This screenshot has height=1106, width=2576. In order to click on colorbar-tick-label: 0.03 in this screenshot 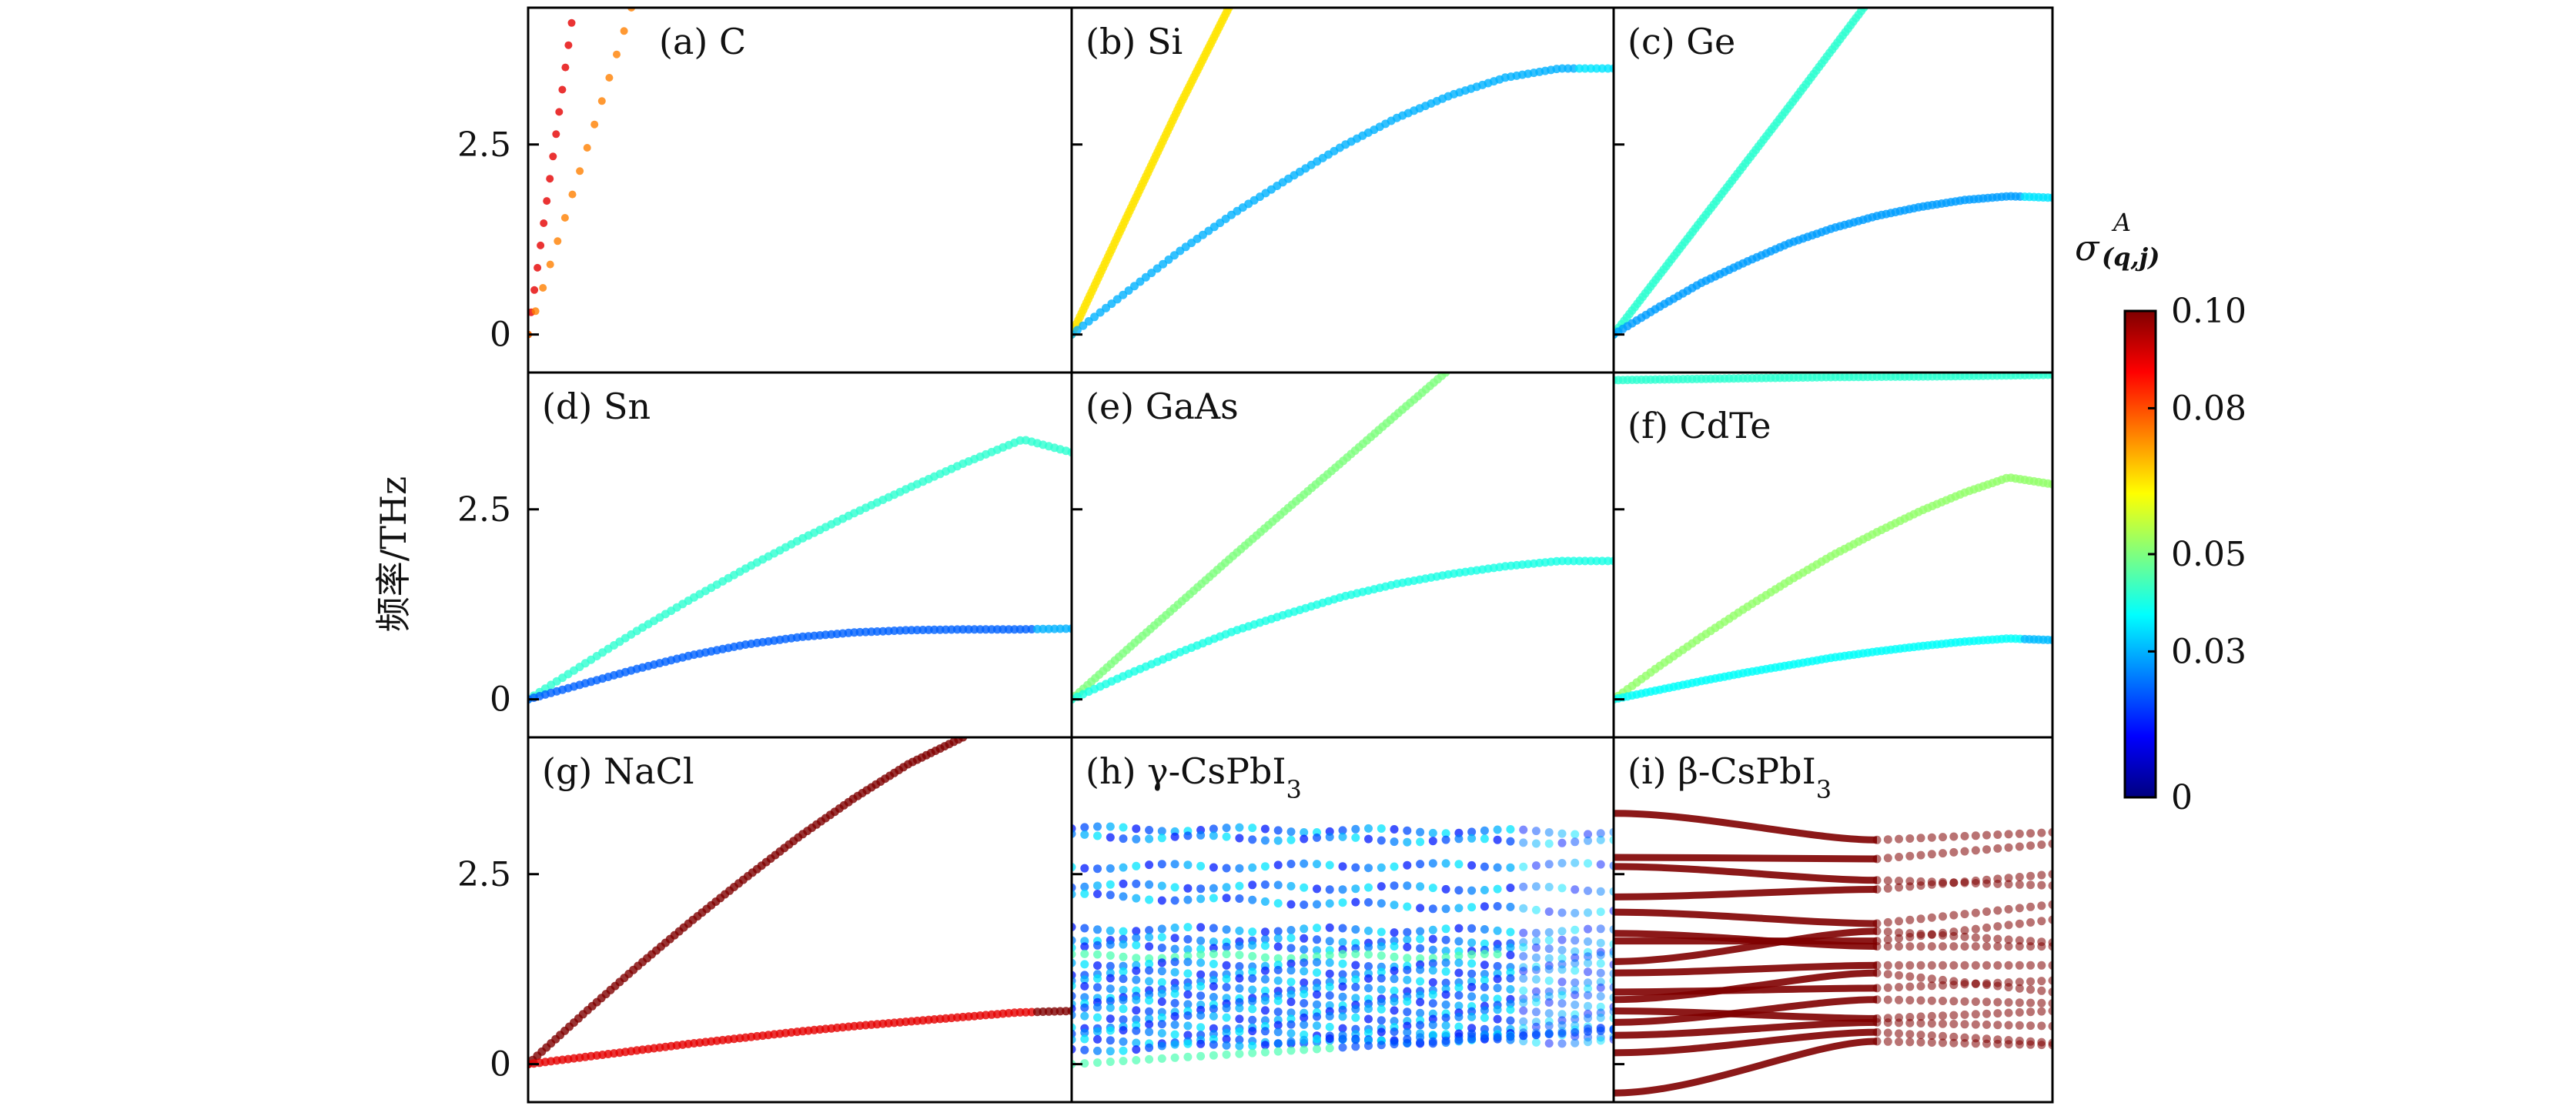, I will do `click(2209, 651)`.